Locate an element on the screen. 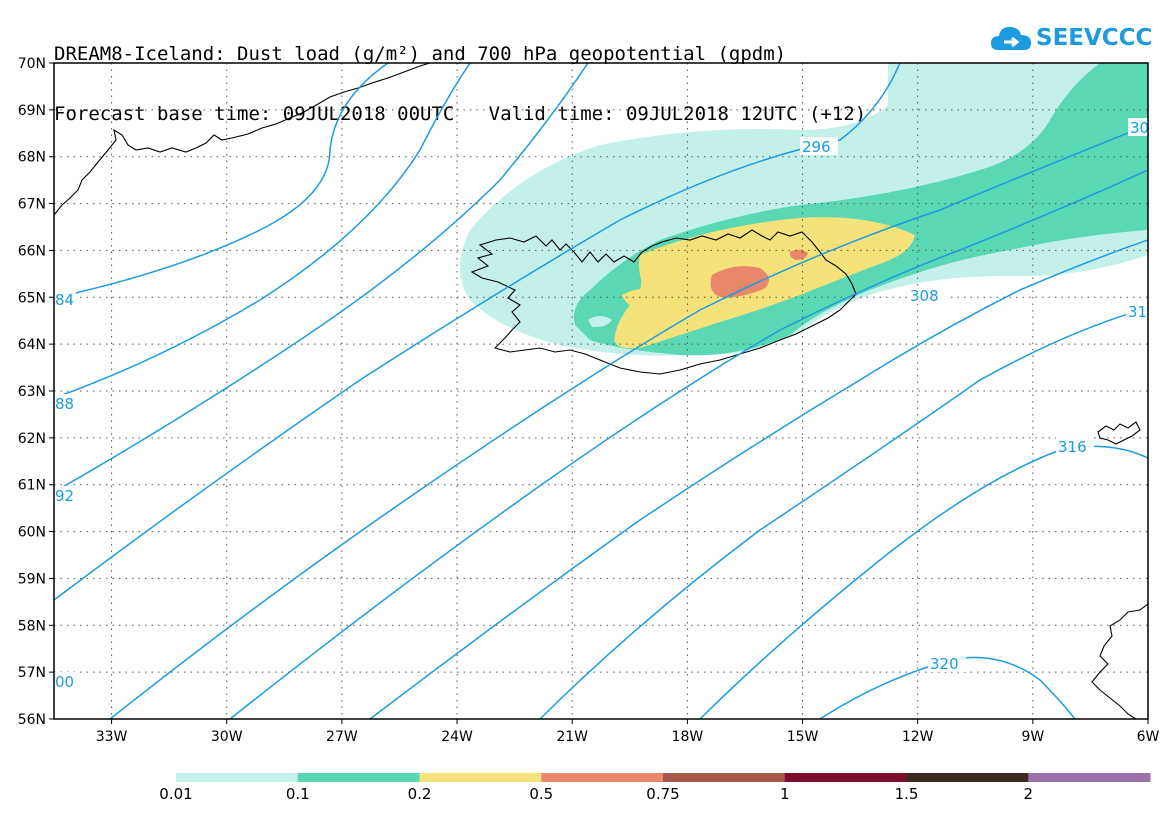 This screenshot has height=815, width=1175. lat-label: 68N is located at coordinates (32, 158).